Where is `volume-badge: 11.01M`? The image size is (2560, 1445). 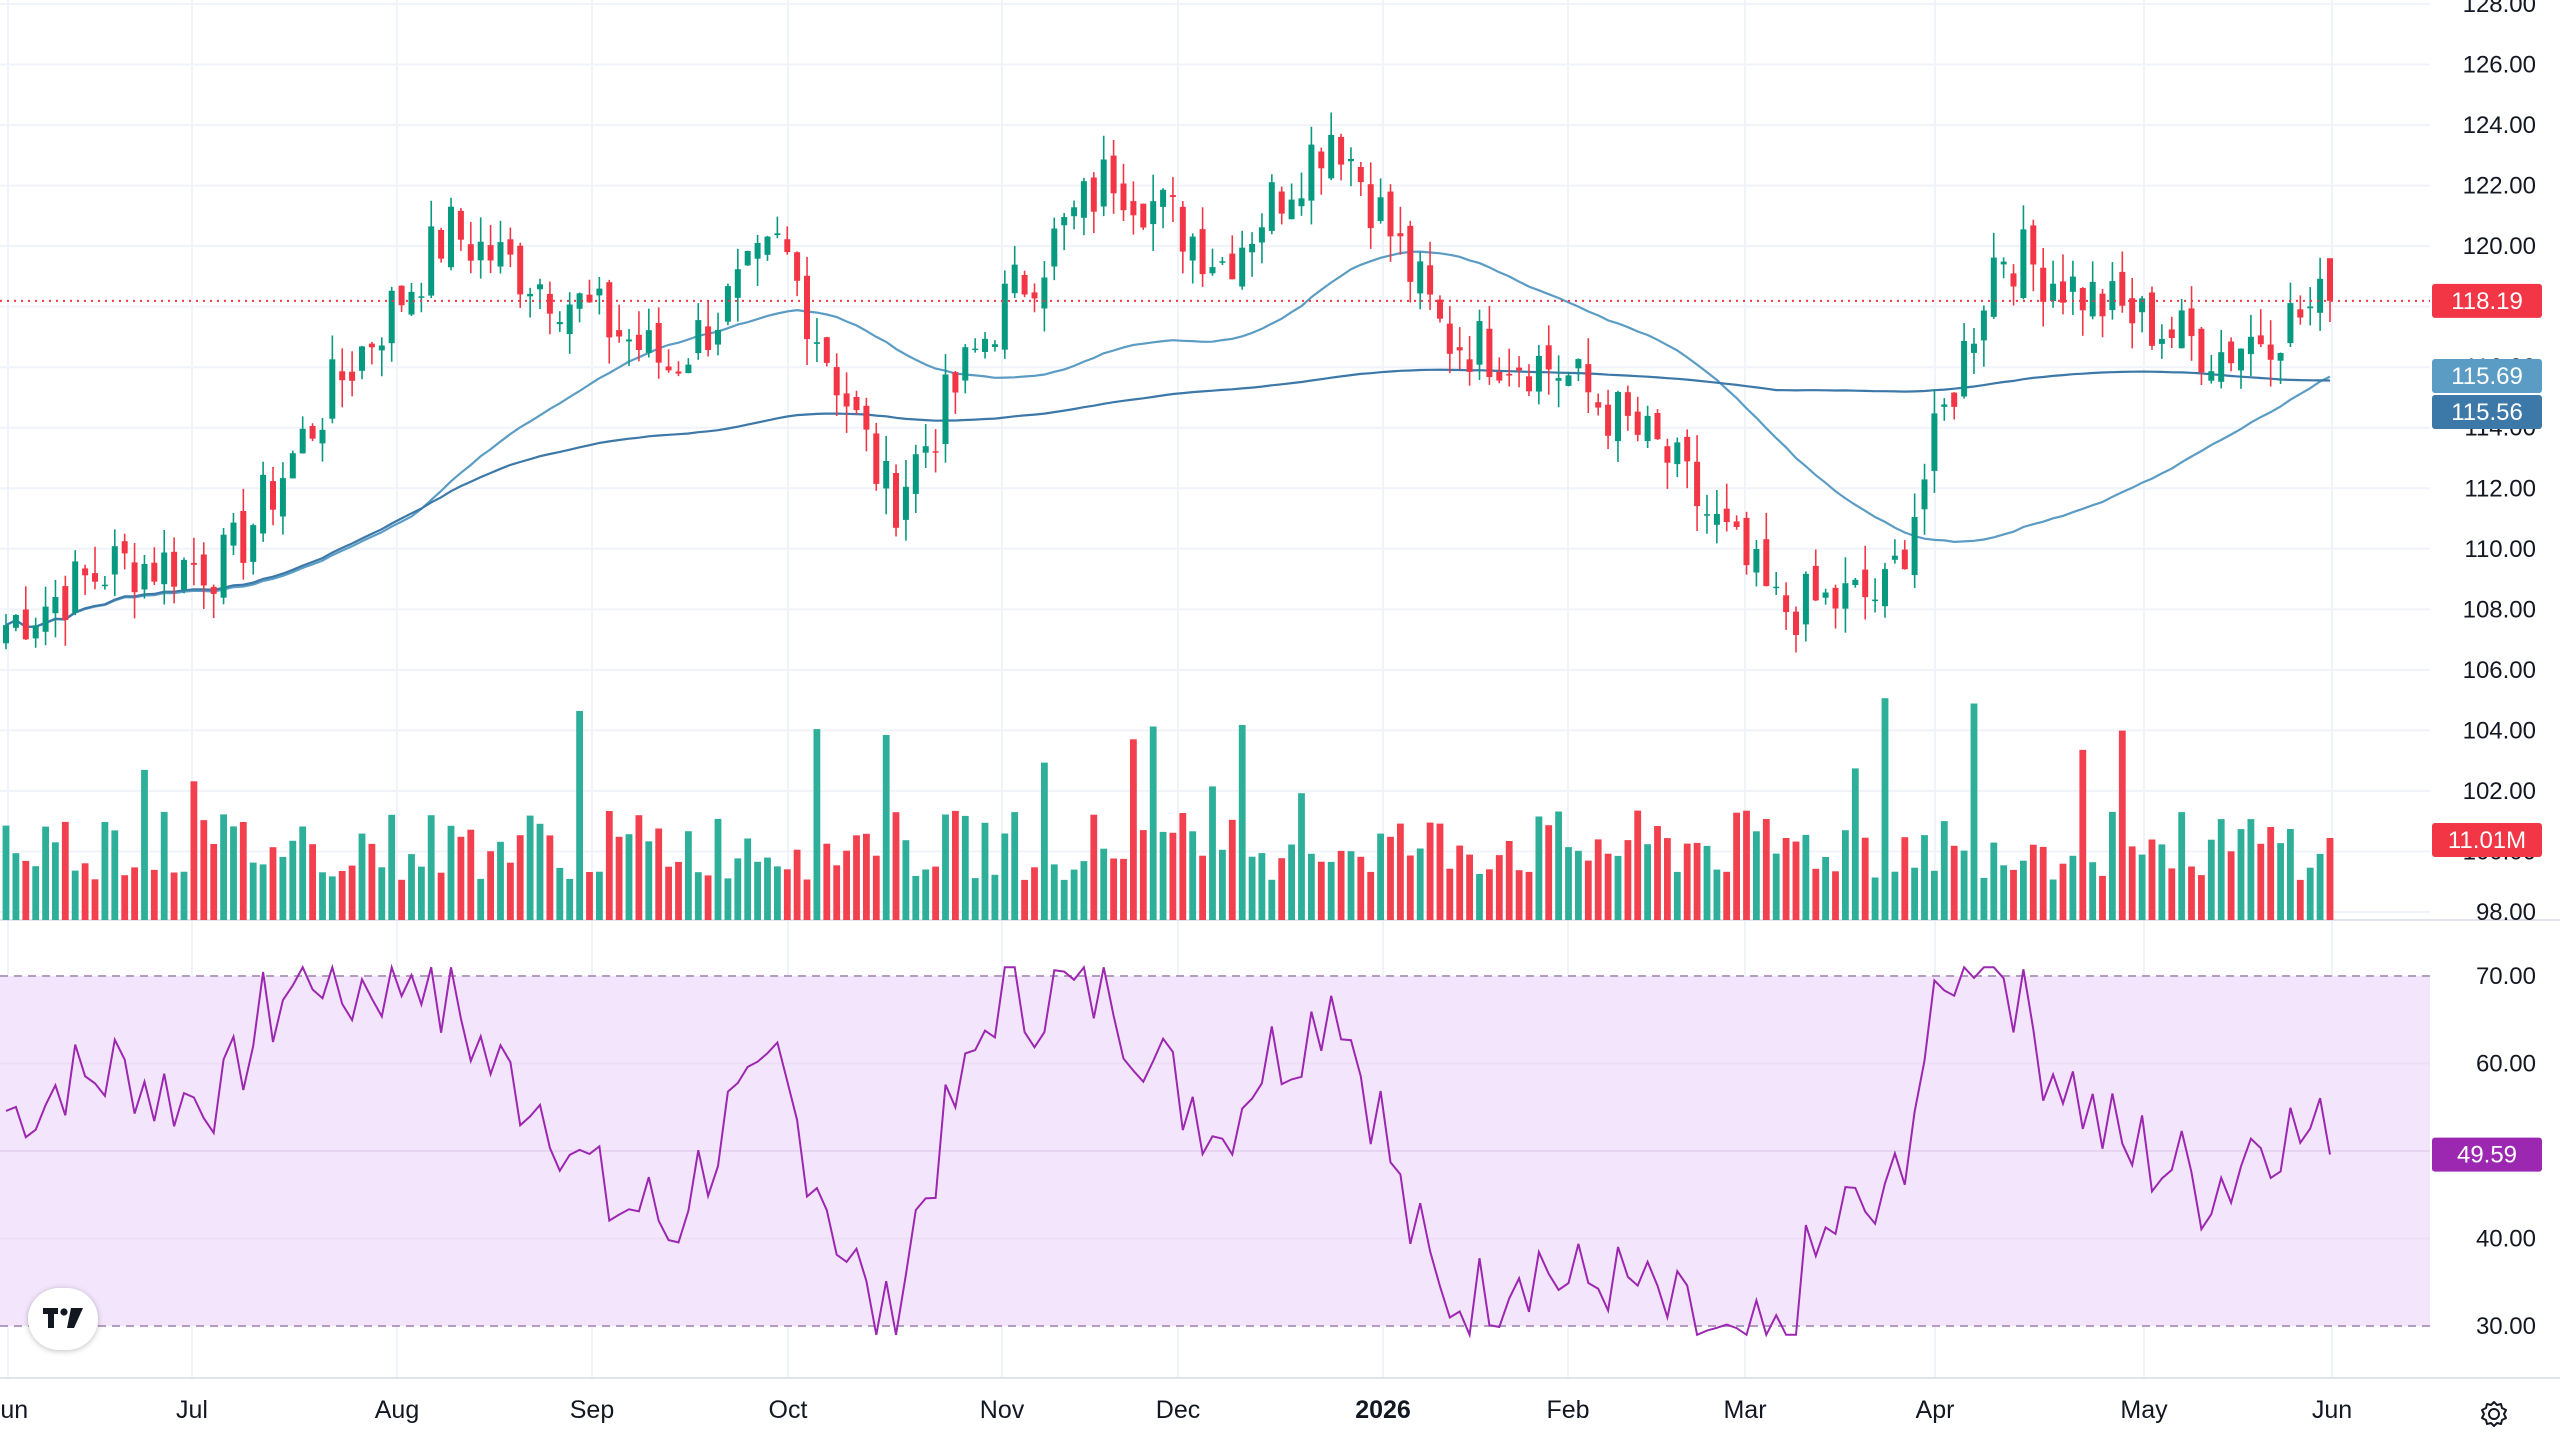
volume-badge: 11.01M is located at coordinates (2487, 840).